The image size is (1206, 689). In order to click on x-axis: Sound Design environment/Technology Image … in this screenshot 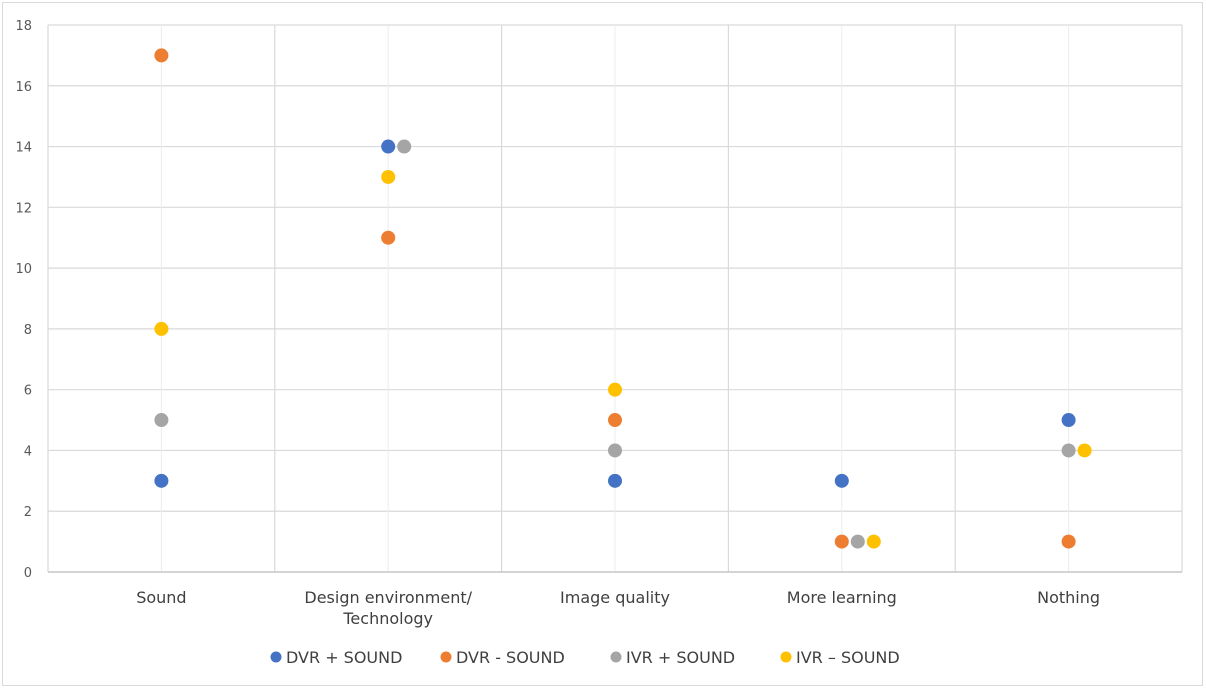, I will do `click(618, 608)`.